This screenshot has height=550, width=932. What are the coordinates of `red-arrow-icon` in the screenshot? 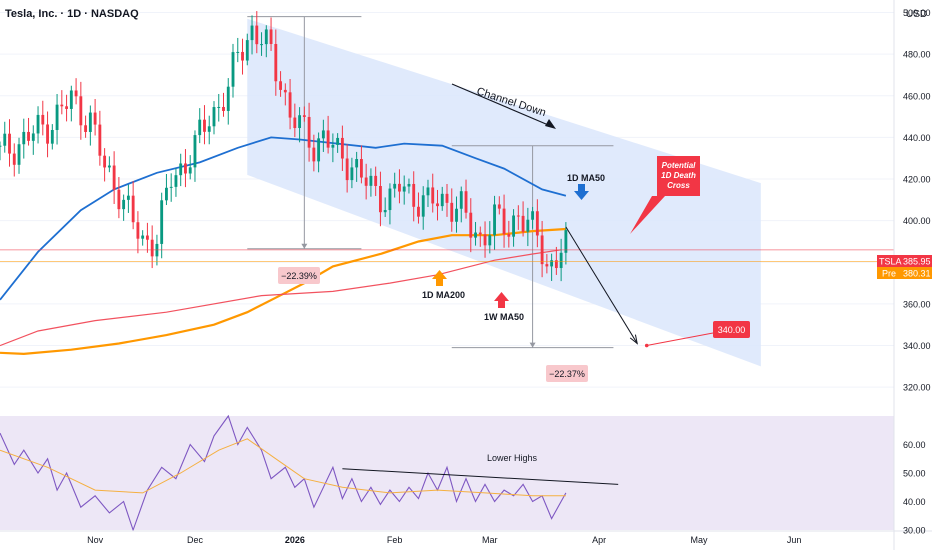 It's located at (501, 300).